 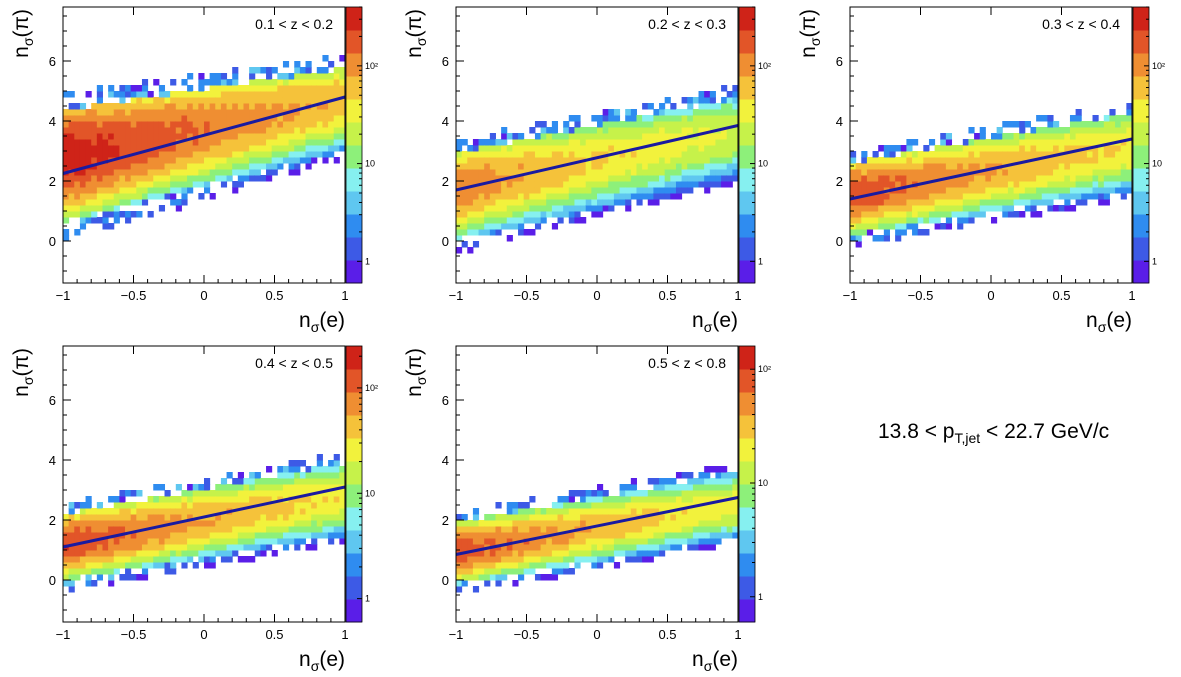 I want to click on x-axis-label: nσ(e), so click(x=715, y=661).